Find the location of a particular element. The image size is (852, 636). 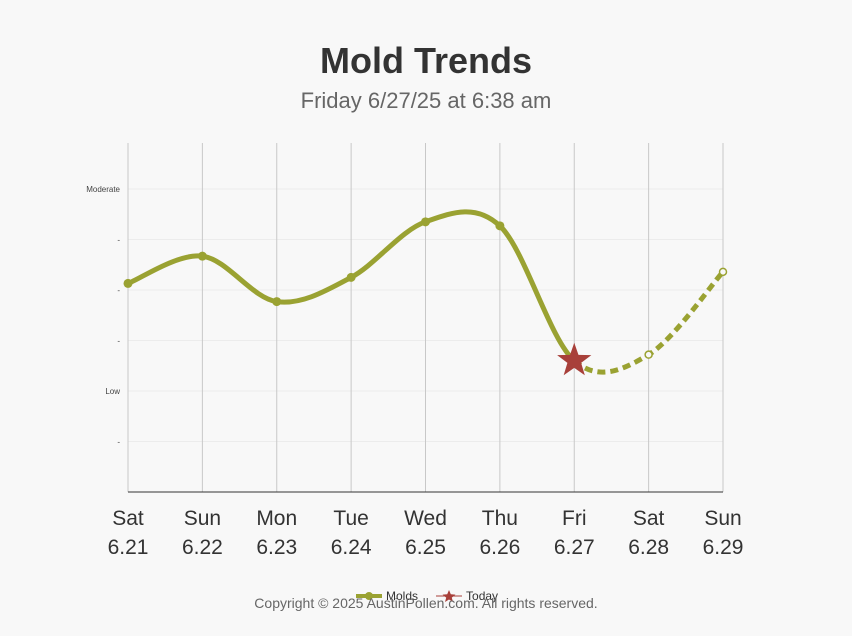

y-tick-label: Low is located at coordinates (112, 391).